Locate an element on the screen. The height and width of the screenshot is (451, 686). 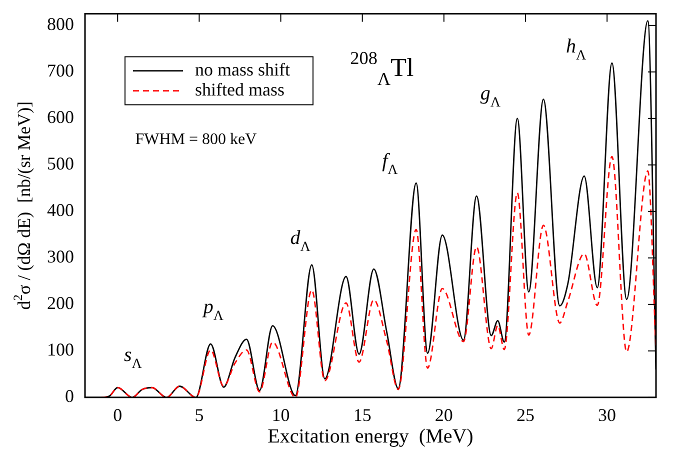
x-tick-label: 5 is located at coordinates (199, 414).